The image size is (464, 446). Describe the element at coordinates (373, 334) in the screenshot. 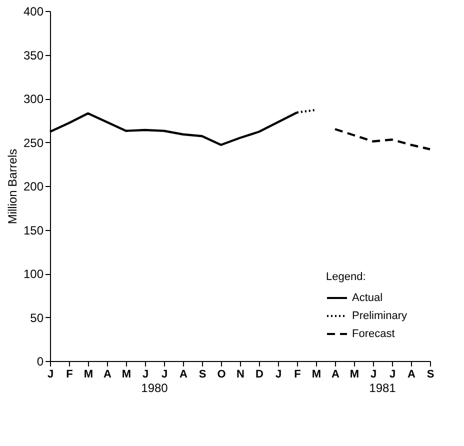

I see `legend-label: Forecast` at that location.